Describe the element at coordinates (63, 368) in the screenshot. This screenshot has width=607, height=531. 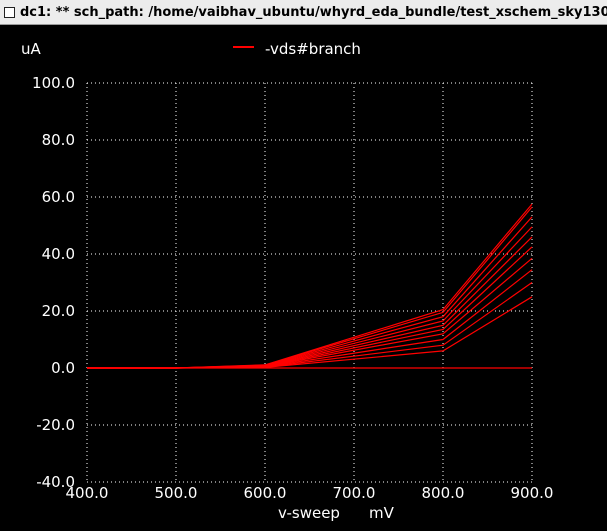
I see `y-tick-label: 0.0` at that location.